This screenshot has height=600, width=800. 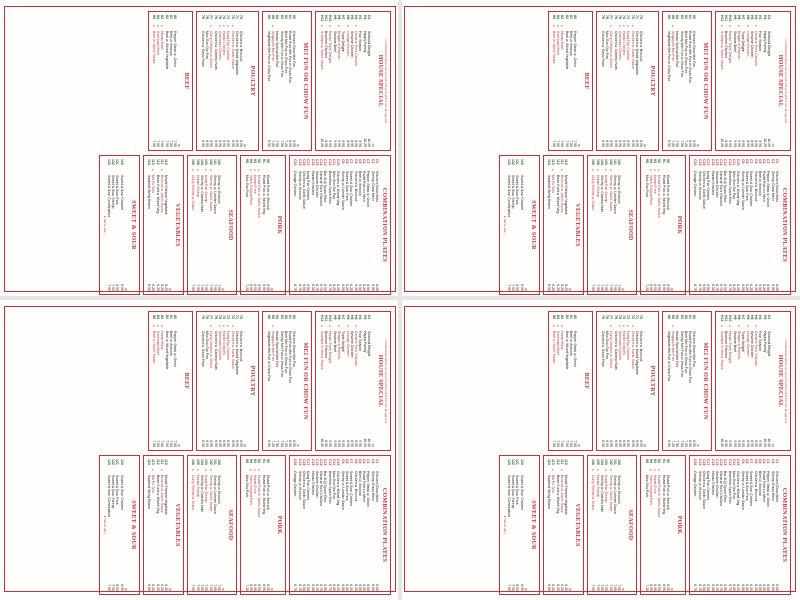 I want to click on menu-item-row: 93 ● Hunan Pork 6.95, so click(x=255, y=525).